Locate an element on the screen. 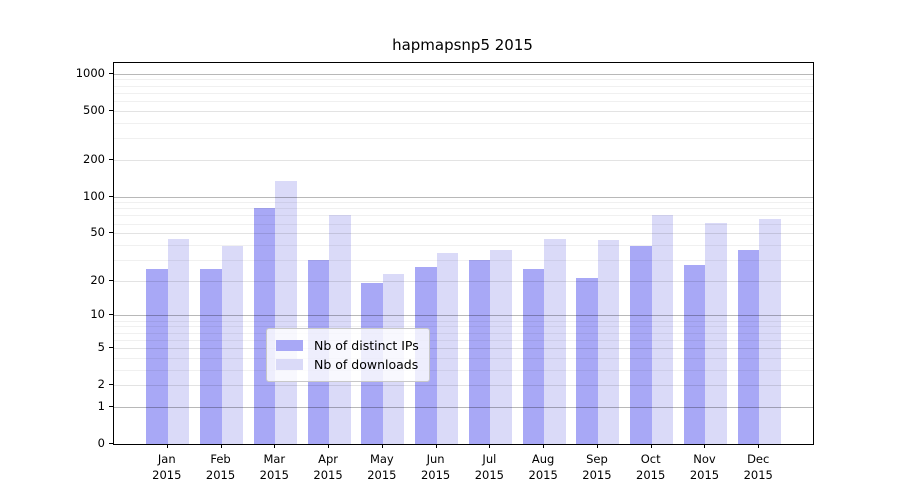 This screenshot has height=500, width=900. x-tick-label-apr: Apr 2015 is located at coordinates (327, 467).